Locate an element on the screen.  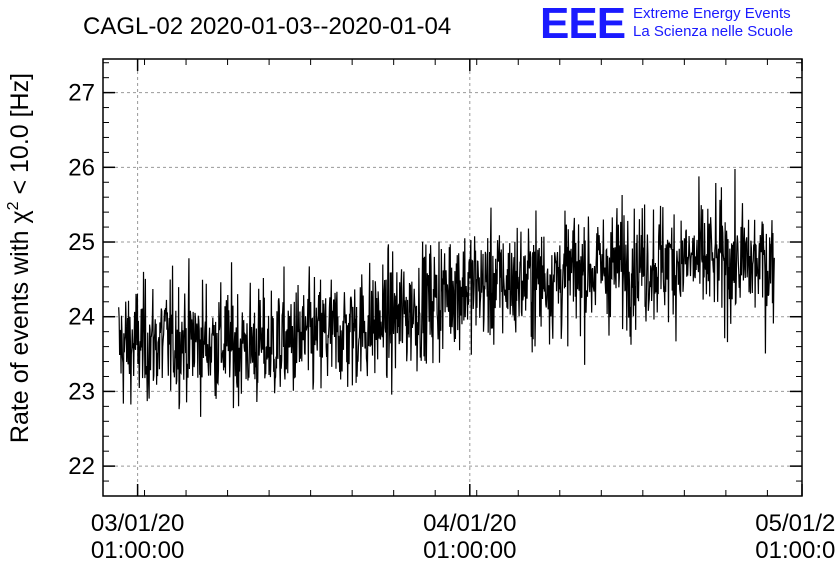
x-tick-label-date: 05/01/20 is located at coordinates (795, 523).